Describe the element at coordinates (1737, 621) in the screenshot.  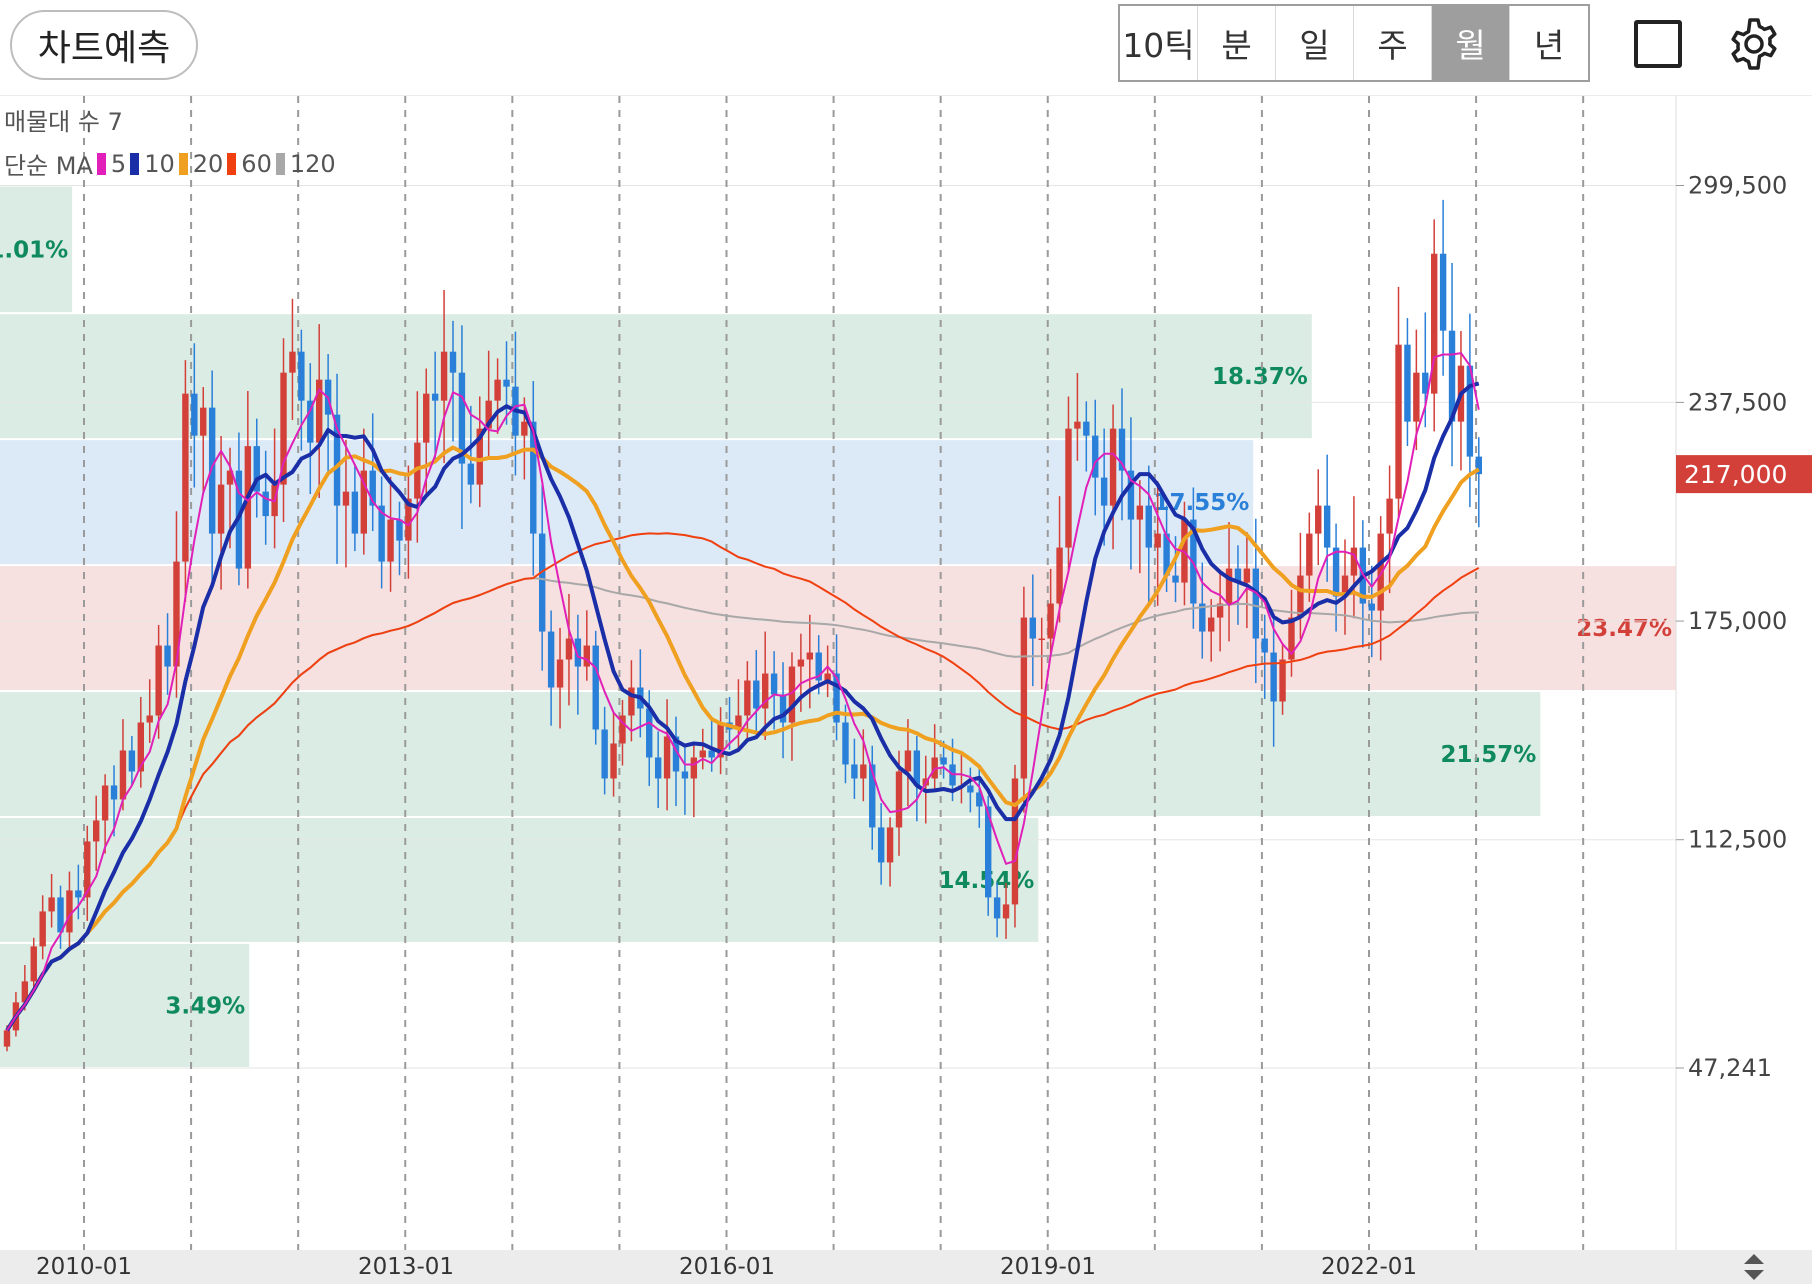
I see `y-tick-label: 175,000` at that location.